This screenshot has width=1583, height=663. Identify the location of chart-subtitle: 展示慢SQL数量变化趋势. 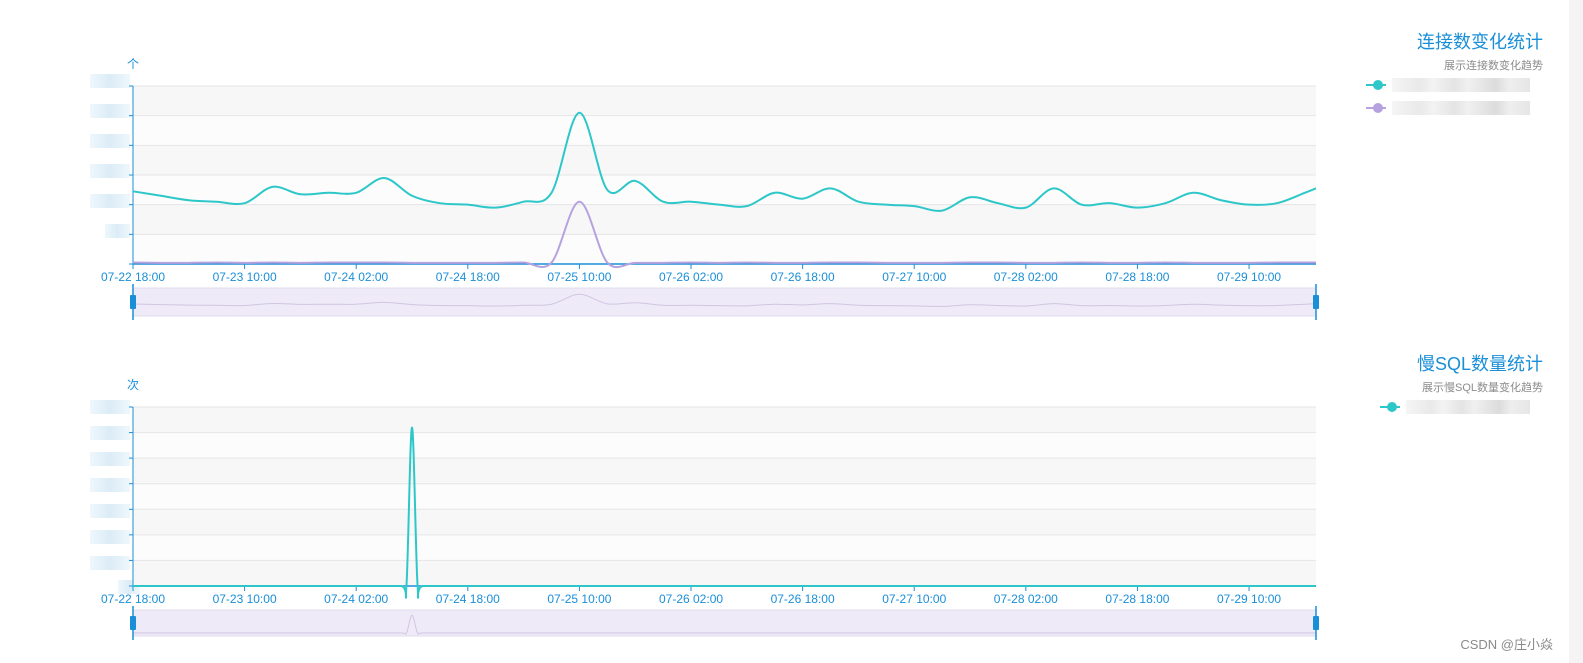
(1482, 388).